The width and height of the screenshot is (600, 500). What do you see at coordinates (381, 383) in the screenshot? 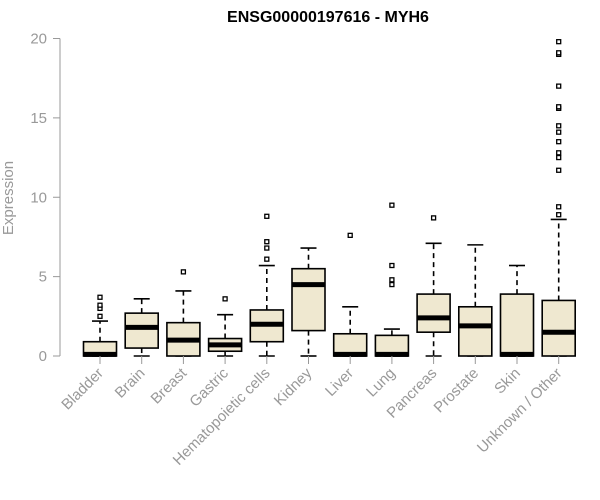
I see `x-tick-label: Lung` at bounding box center [381, 383].